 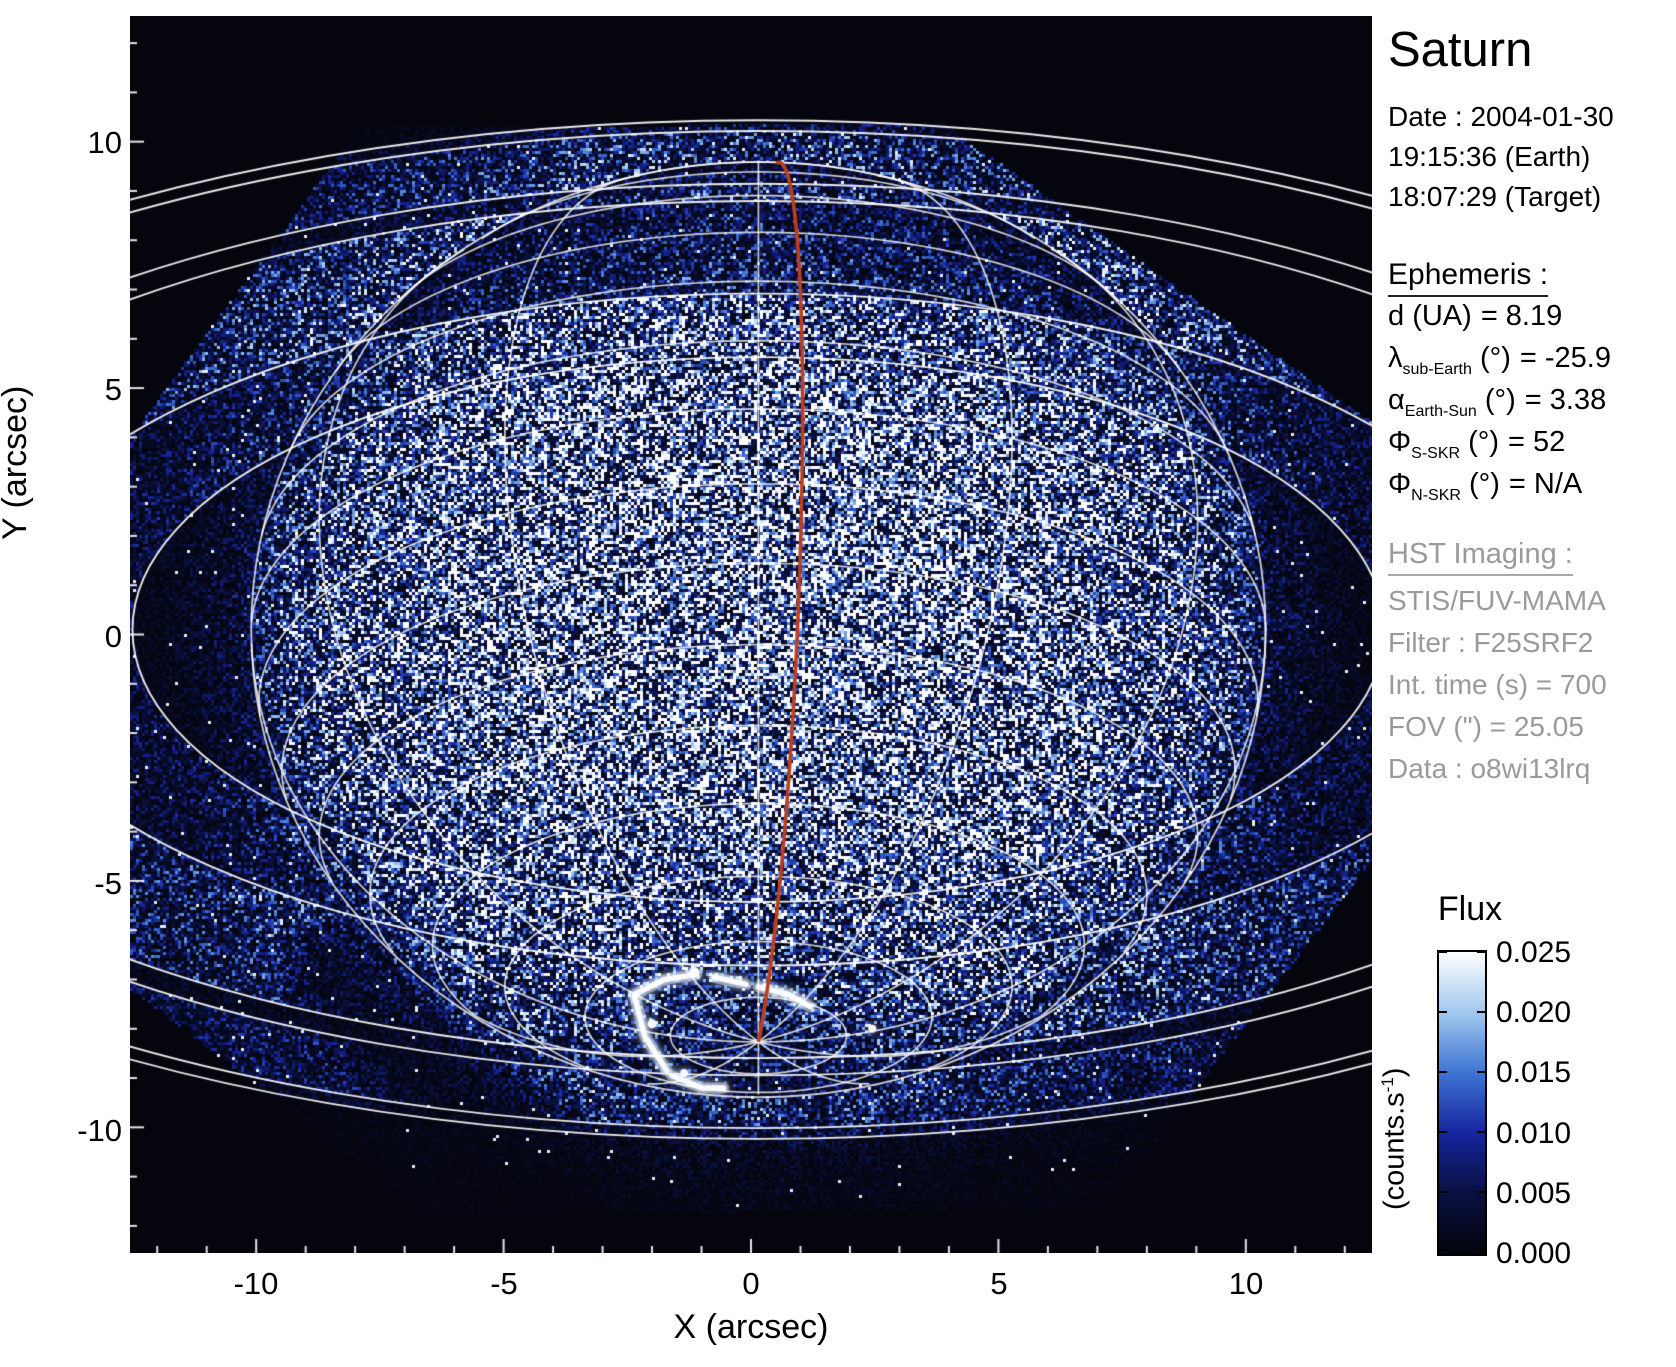 I want to click on x-axis-label: X (arcsec), so click(x=751, y=1327).